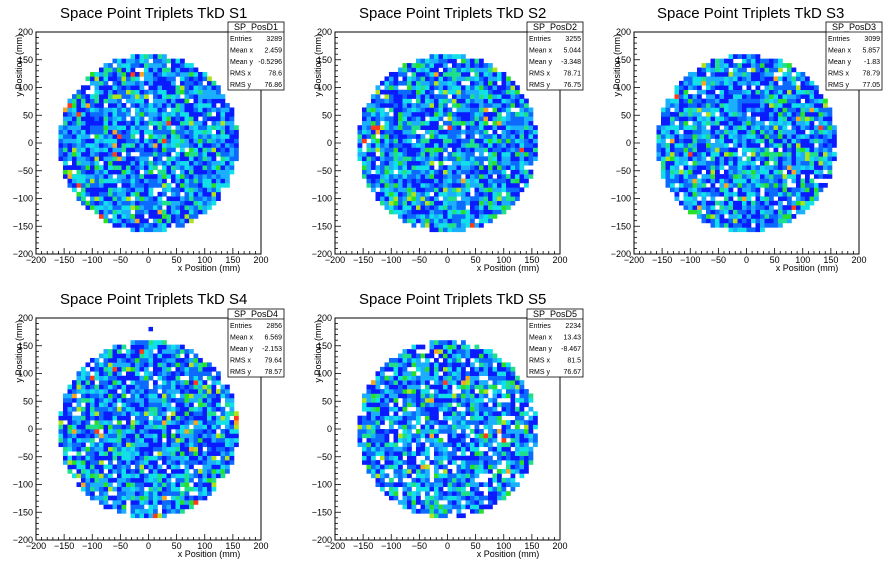 The width and height of the screenshot is (896, 574). What do you see at coordinates (241, 51) in the screenshot?
I see `stats-label: Mean x` at bounding box center [241, 51].